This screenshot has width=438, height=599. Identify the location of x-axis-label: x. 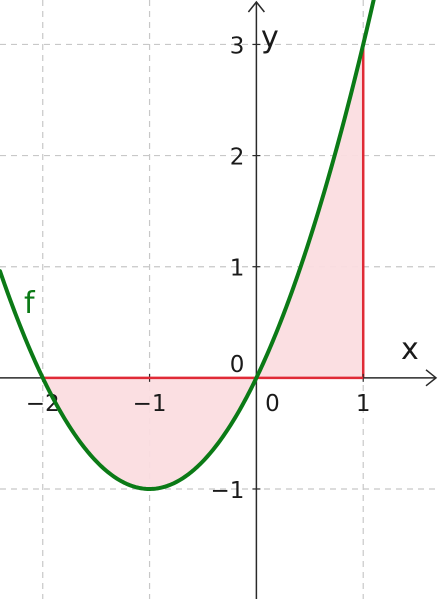
(410, 349).